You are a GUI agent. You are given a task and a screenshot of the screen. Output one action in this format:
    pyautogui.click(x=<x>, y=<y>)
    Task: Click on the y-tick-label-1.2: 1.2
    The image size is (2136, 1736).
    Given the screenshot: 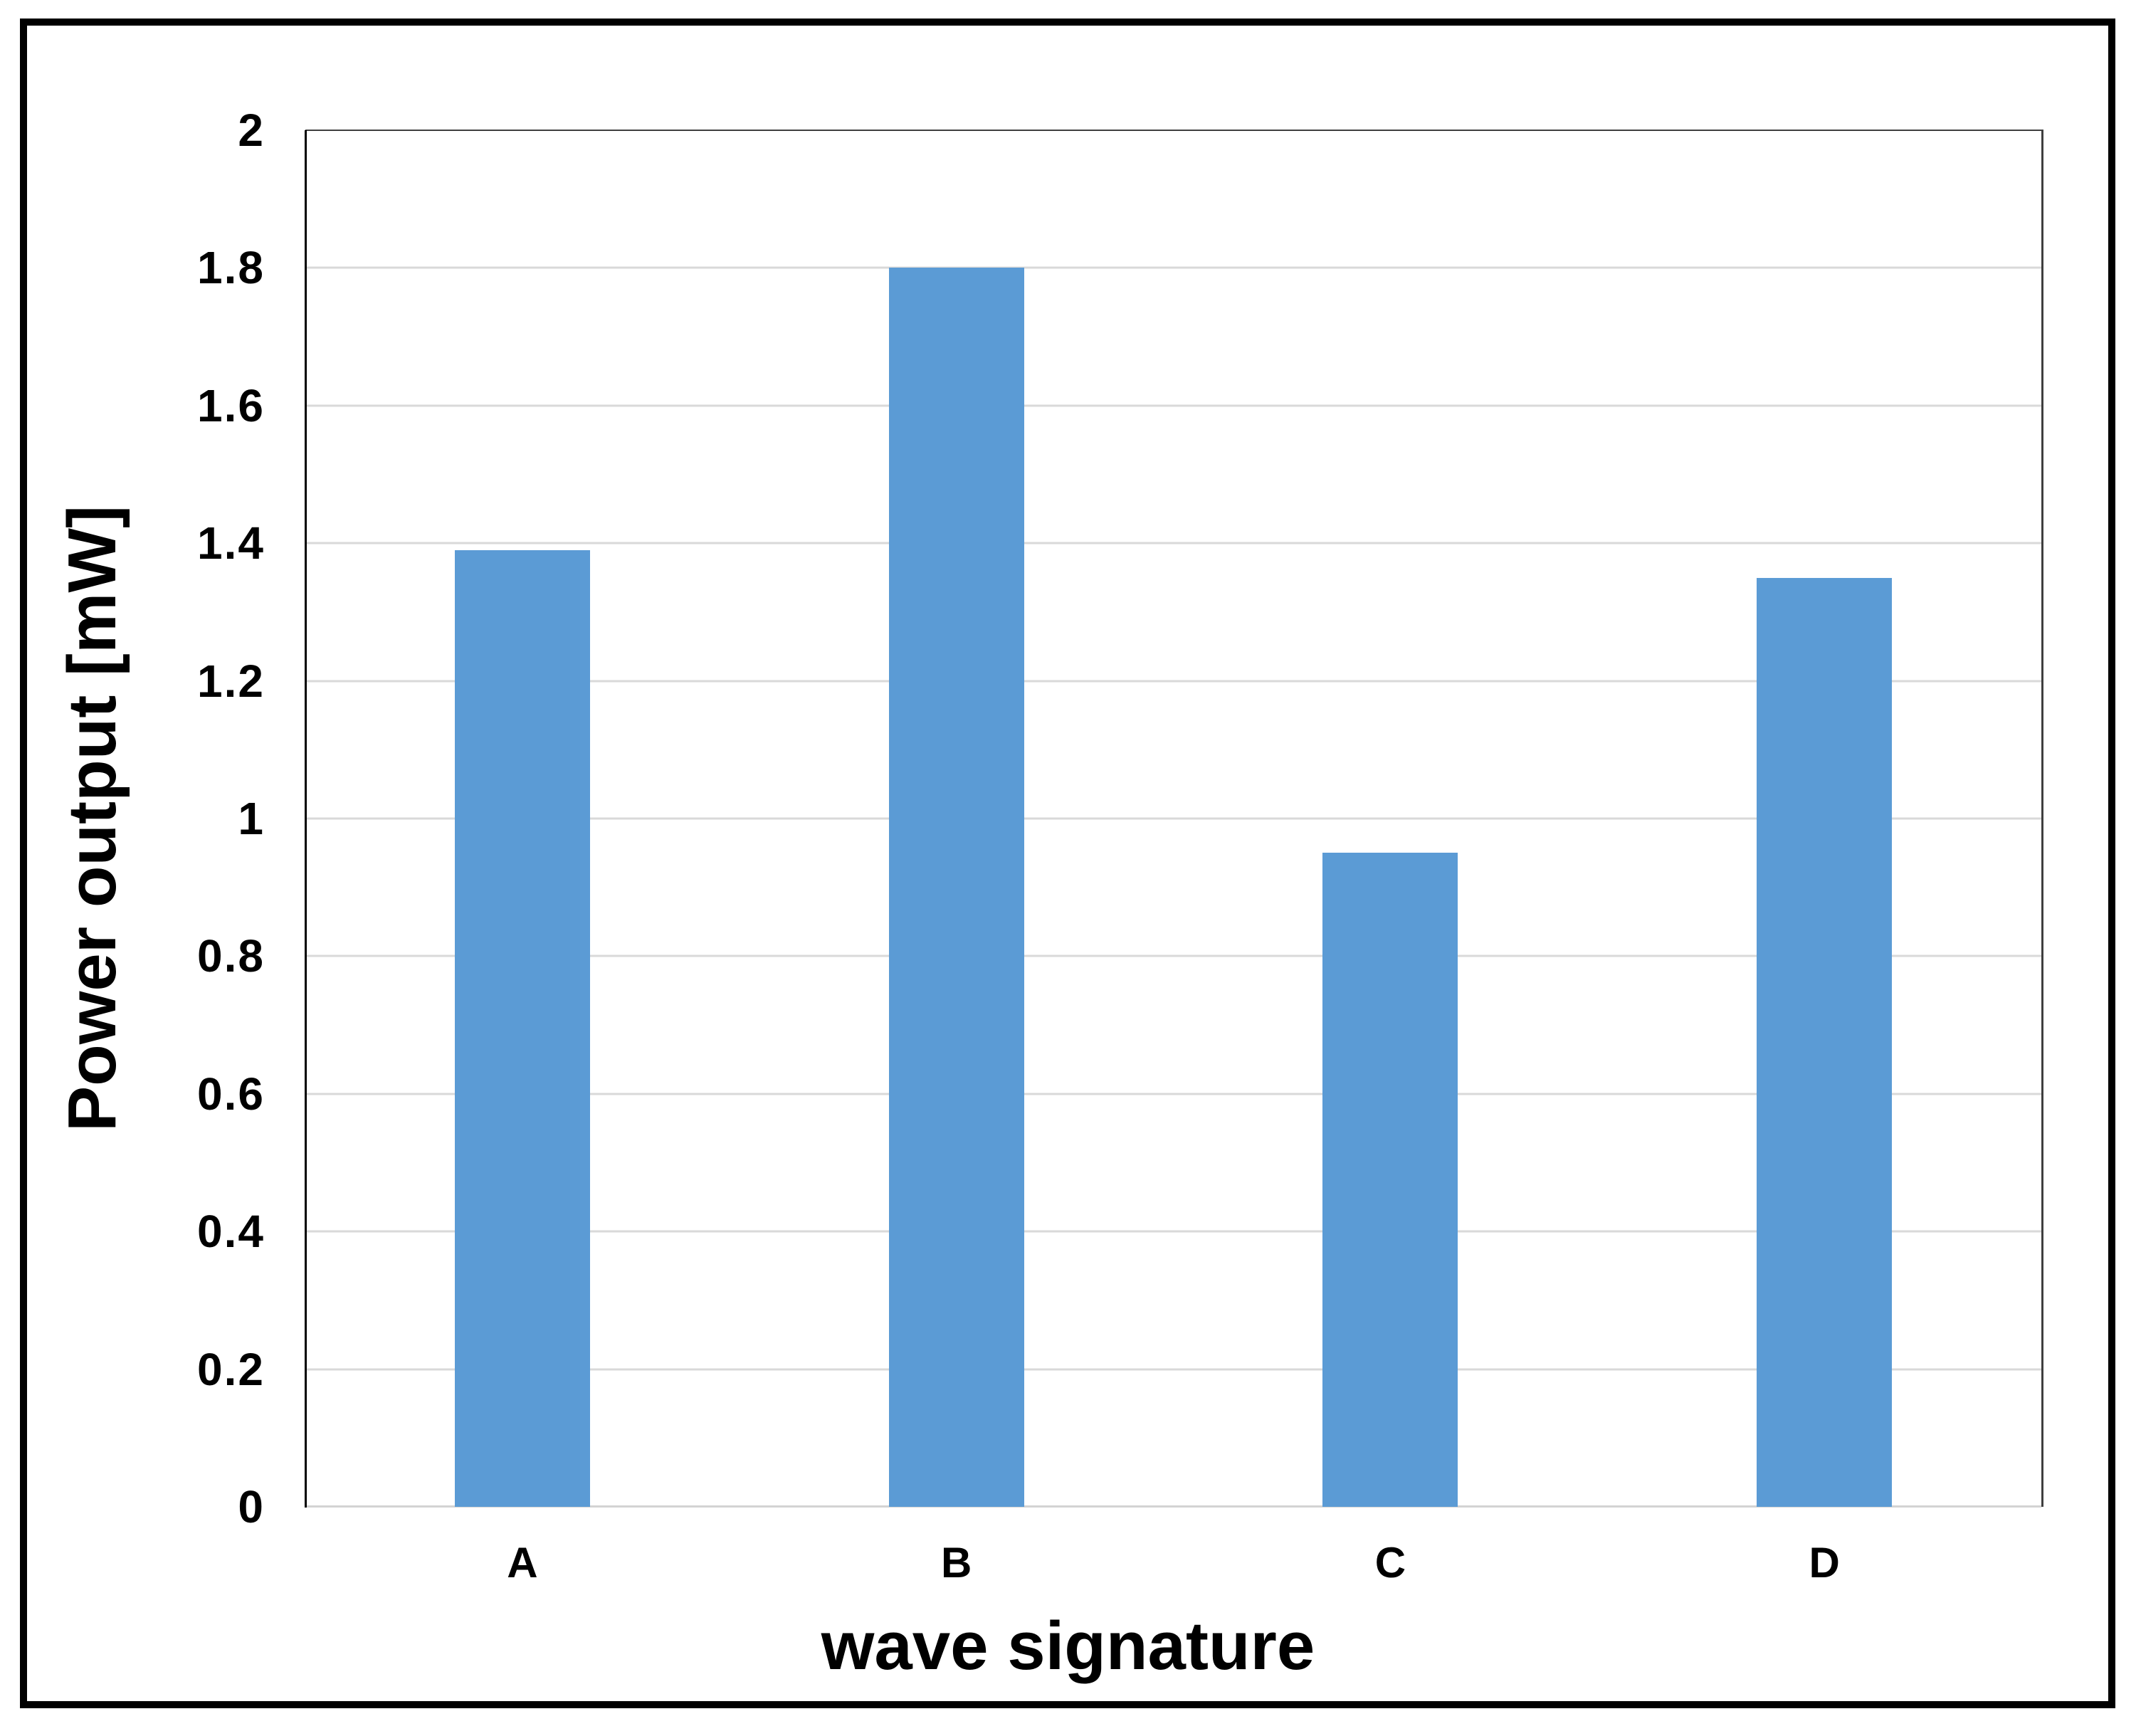 What is the action you would take?
    pyautogui.click(x=231, y=681)
    